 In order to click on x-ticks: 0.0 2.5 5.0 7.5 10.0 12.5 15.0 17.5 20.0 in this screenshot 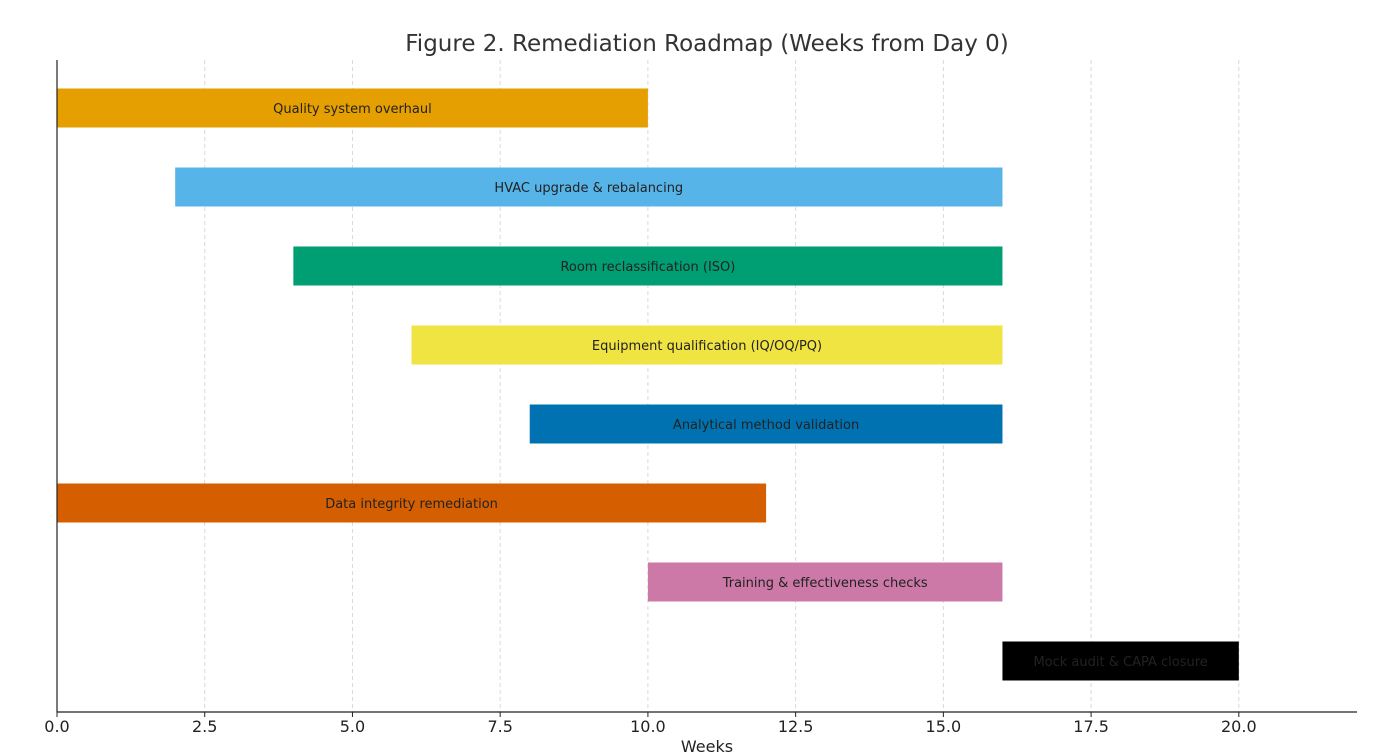, I will do `click(650, 724)`.